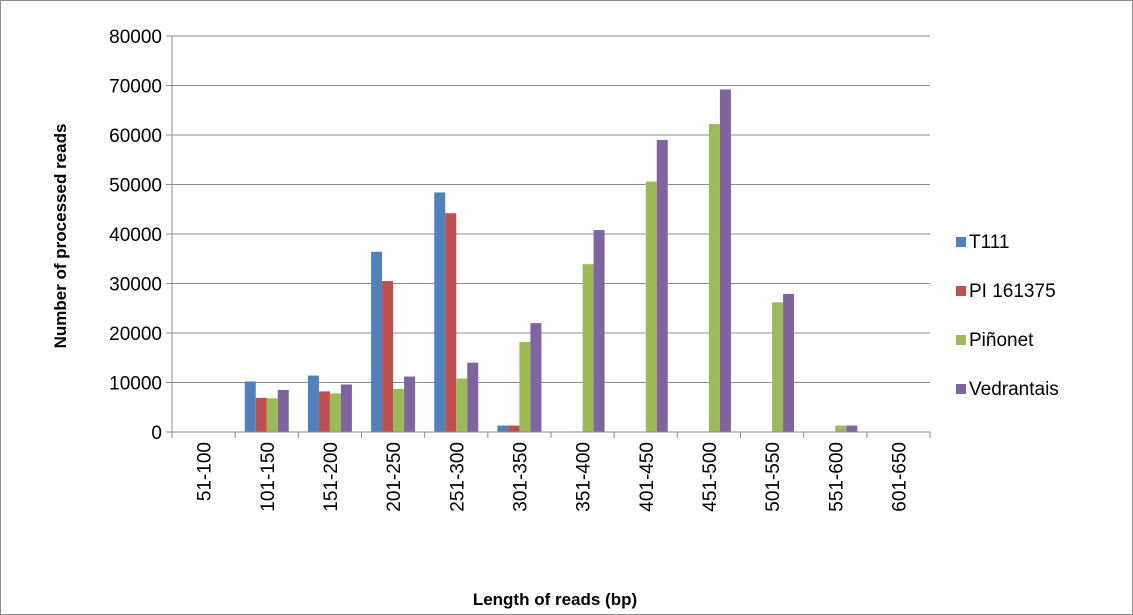 Image resolution: width=1133 pixels, height=615 pixels. I want to click on y-tick-label: 60000, so click(135, 136).